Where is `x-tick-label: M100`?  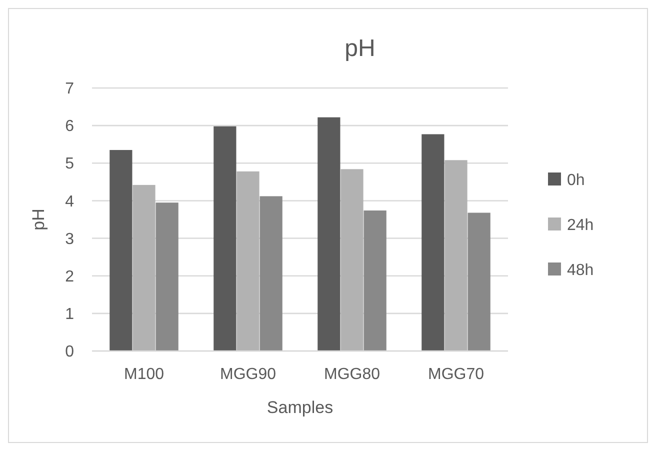
x-tick-label: M100 is located at coordinates (144, 374).